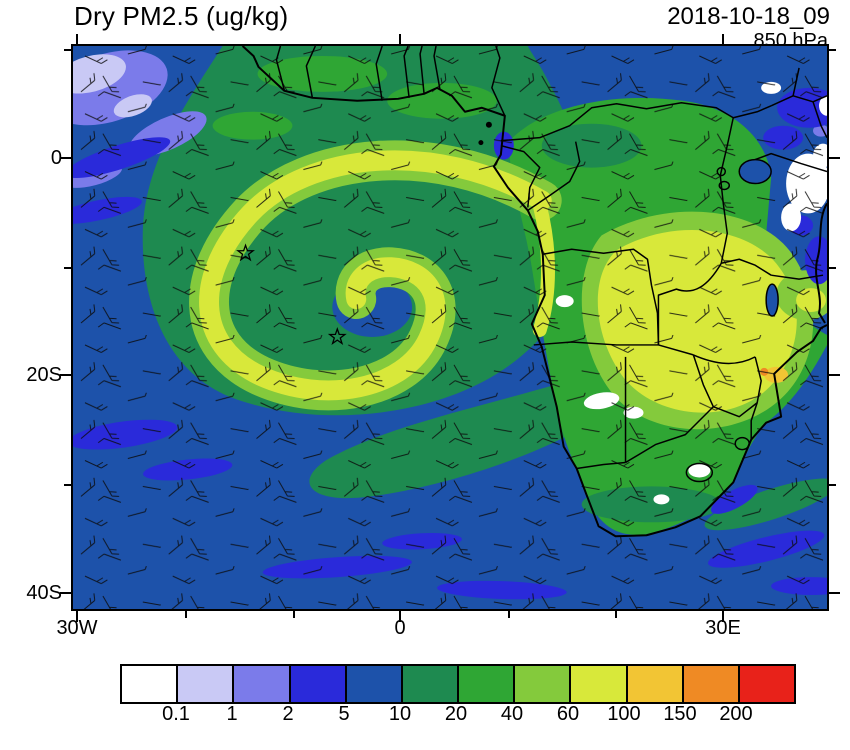 The image size is (850, 750). I want to click on colorbar-cells, so click(458, 684).